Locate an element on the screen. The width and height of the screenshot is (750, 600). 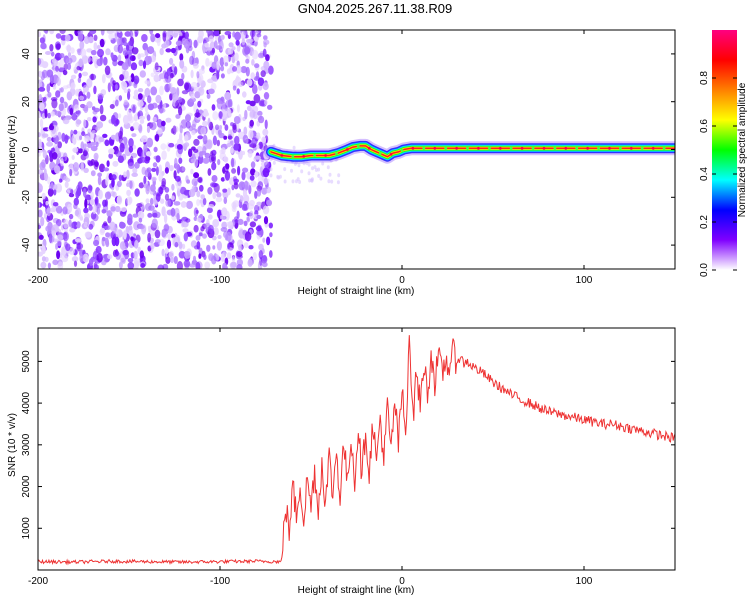
snr-y-axis-title: SNR (10 * v/v) is located at coordinates (12, 445).